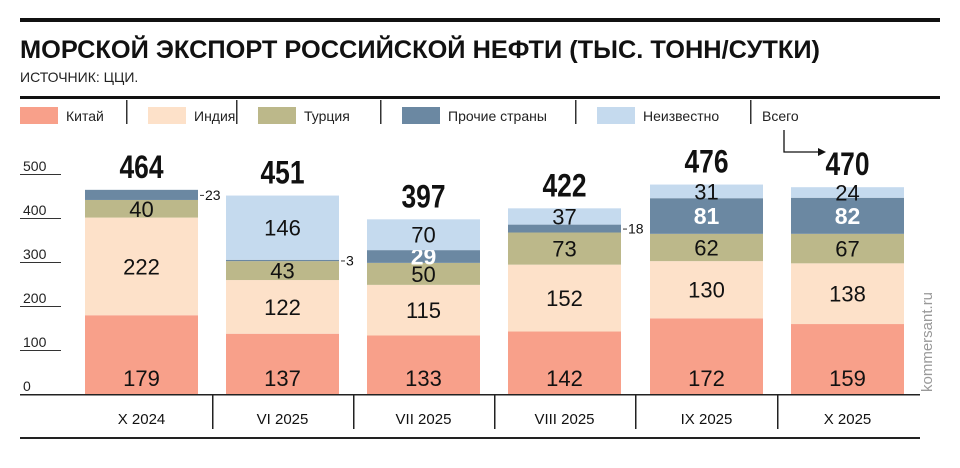 This screenshot has width=960, height=468. What do you see at coordinates (350, 260) in the screenshot?
I see `data-label-small: 3` at bounding box center [350, 260].